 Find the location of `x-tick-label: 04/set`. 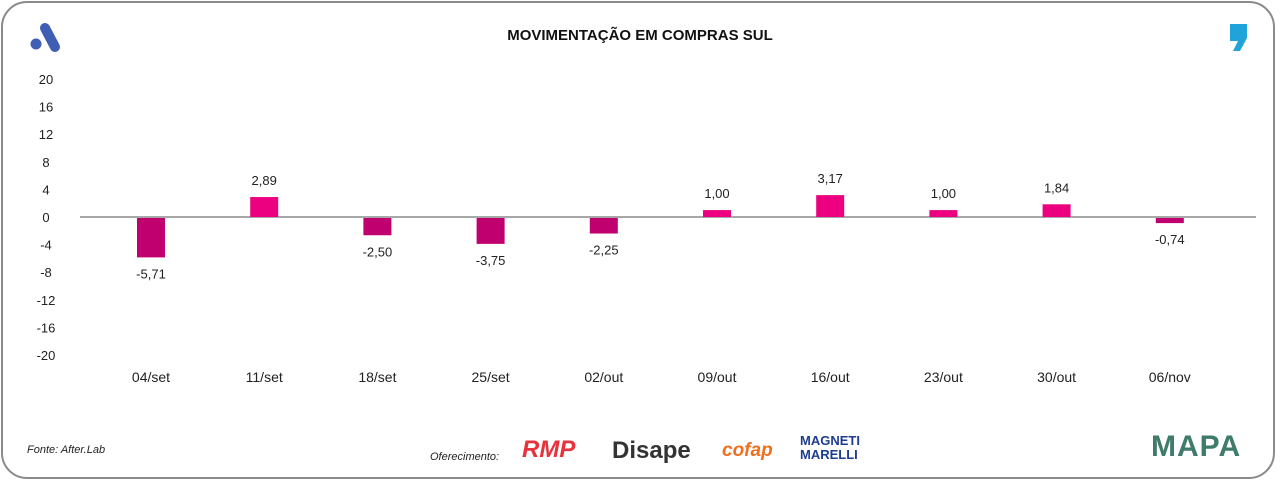

x-tick-label: 04/set is located at coordinates (151, 377).